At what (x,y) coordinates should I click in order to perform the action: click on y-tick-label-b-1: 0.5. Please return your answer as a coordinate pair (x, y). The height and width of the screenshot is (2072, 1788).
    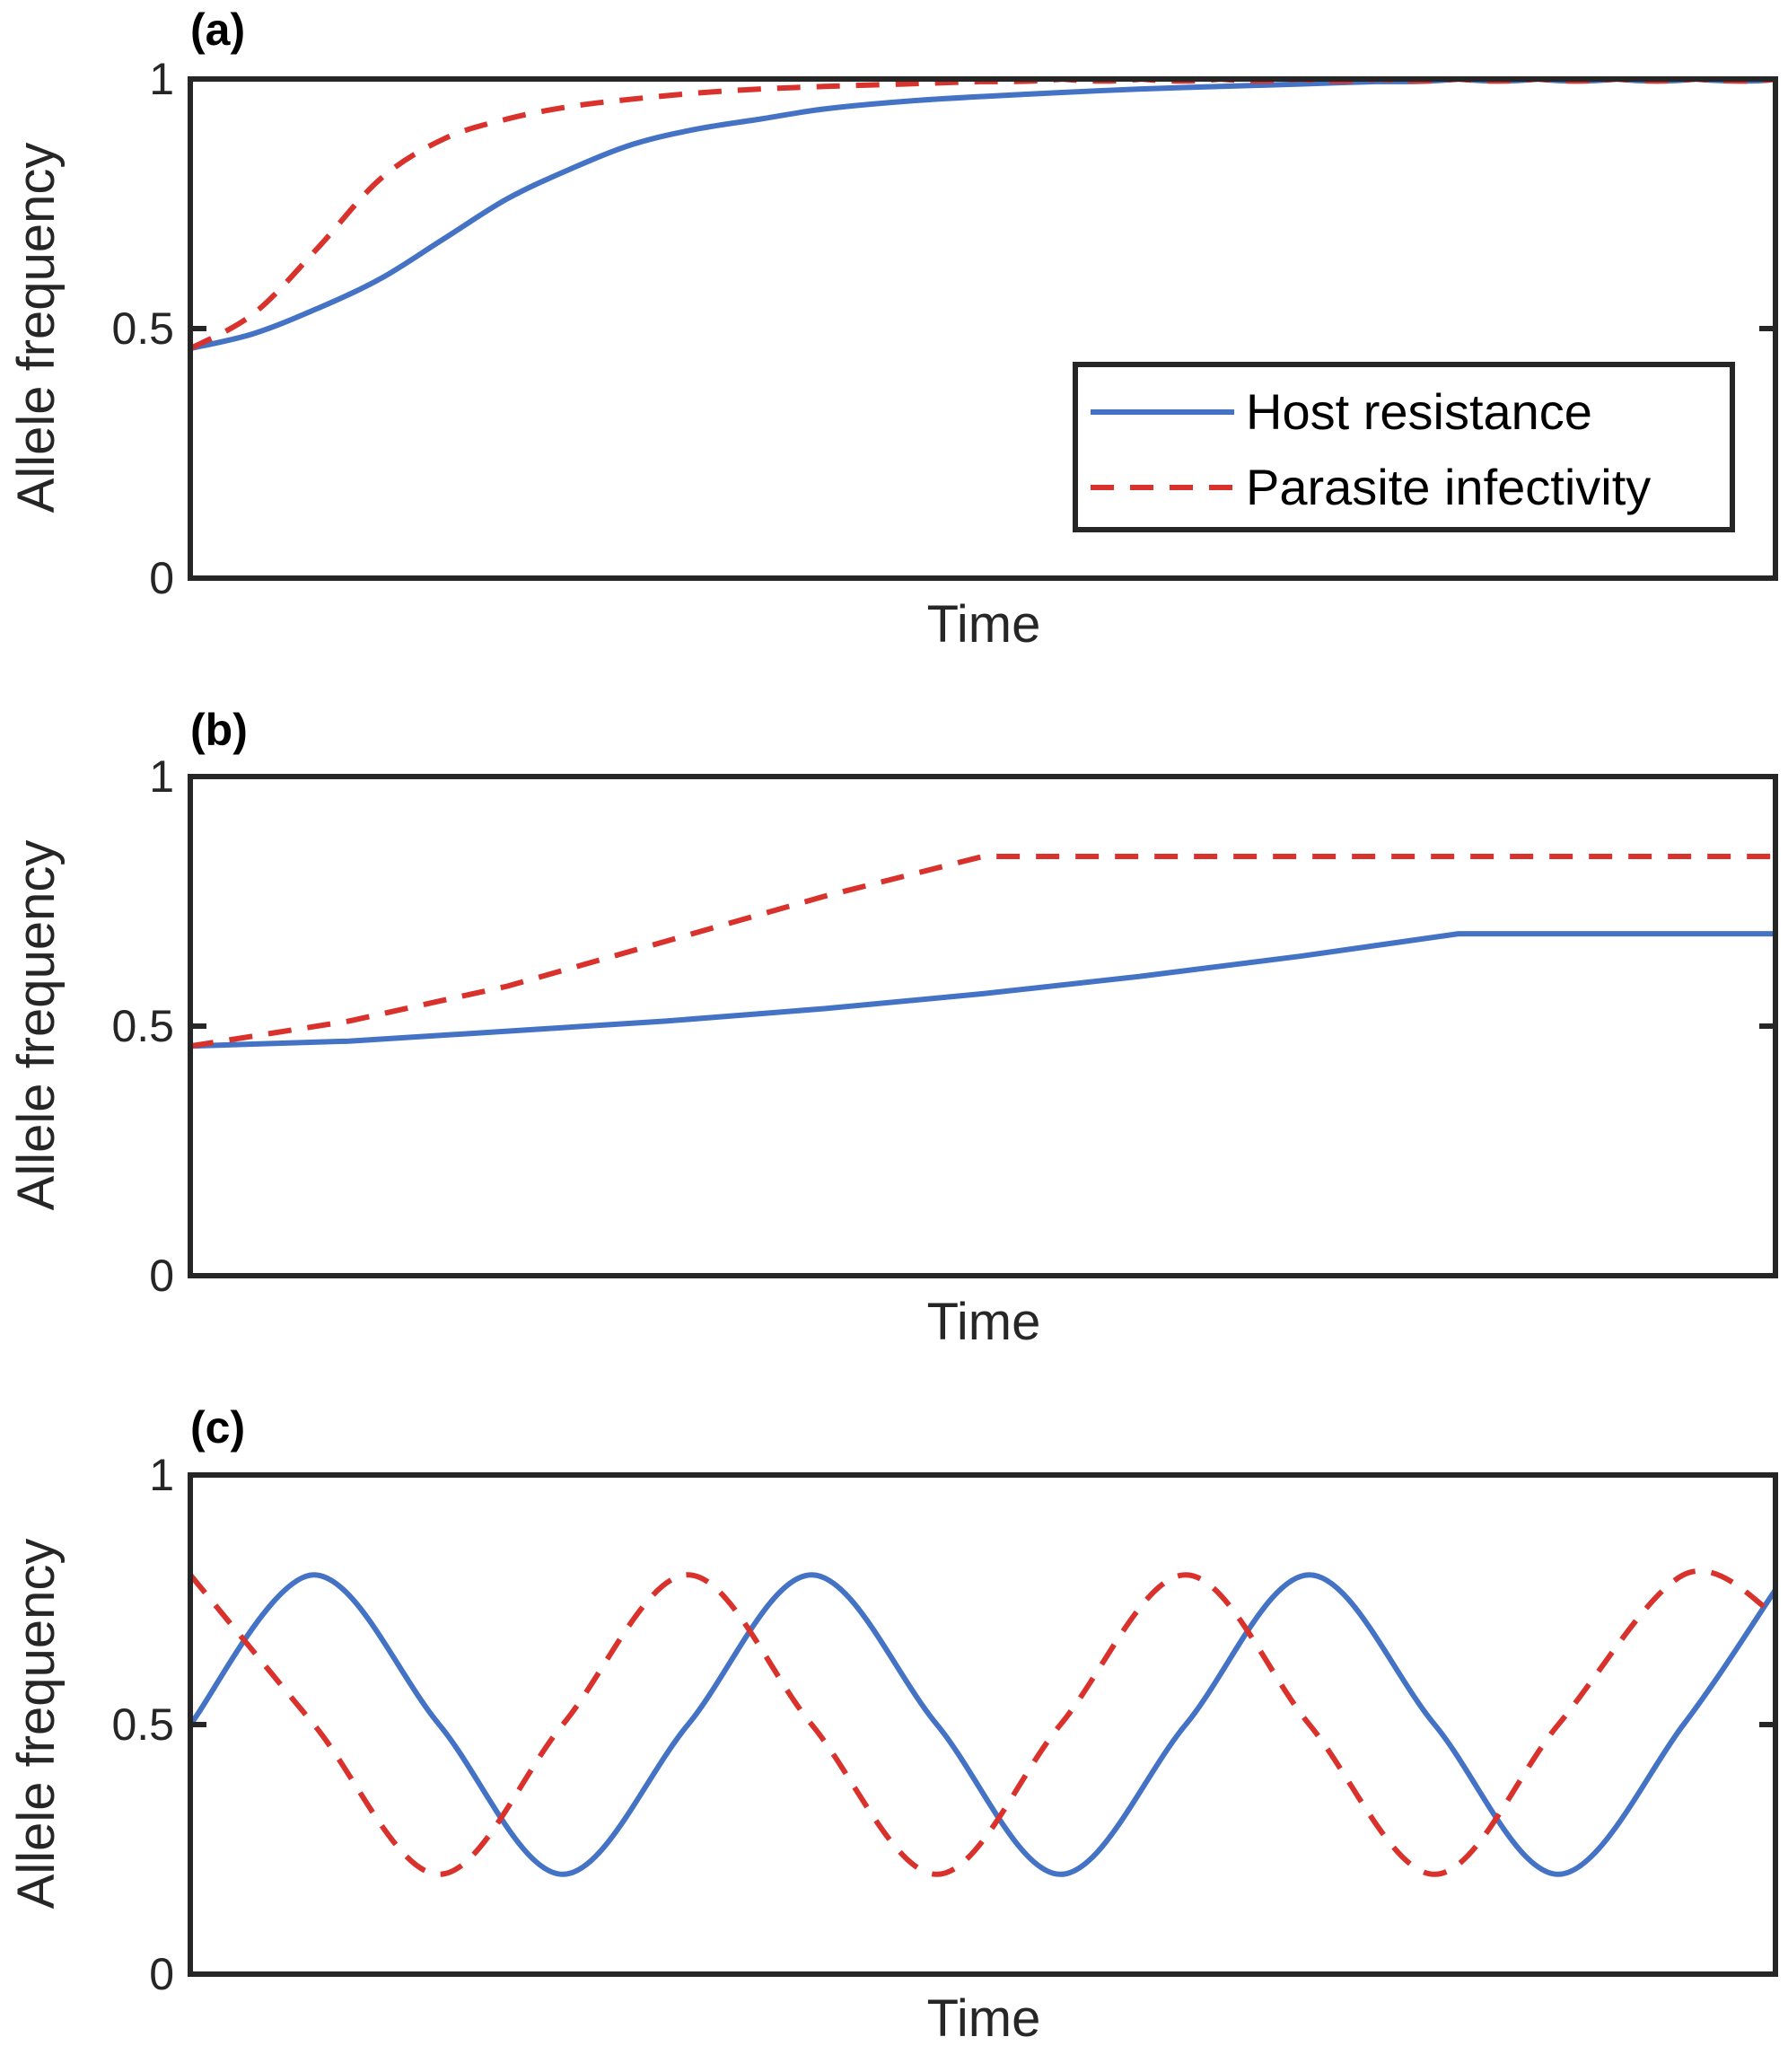
    Looking at the image, I should click on (142, 1026).